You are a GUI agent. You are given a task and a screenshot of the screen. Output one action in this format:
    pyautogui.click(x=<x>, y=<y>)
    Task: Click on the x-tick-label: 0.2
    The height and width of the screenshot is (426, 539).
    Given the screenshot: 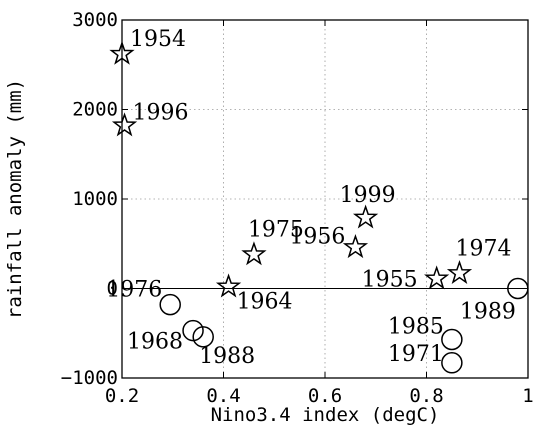 What is the action you would take?
    pyautogui.click(x=122, y=396)
    